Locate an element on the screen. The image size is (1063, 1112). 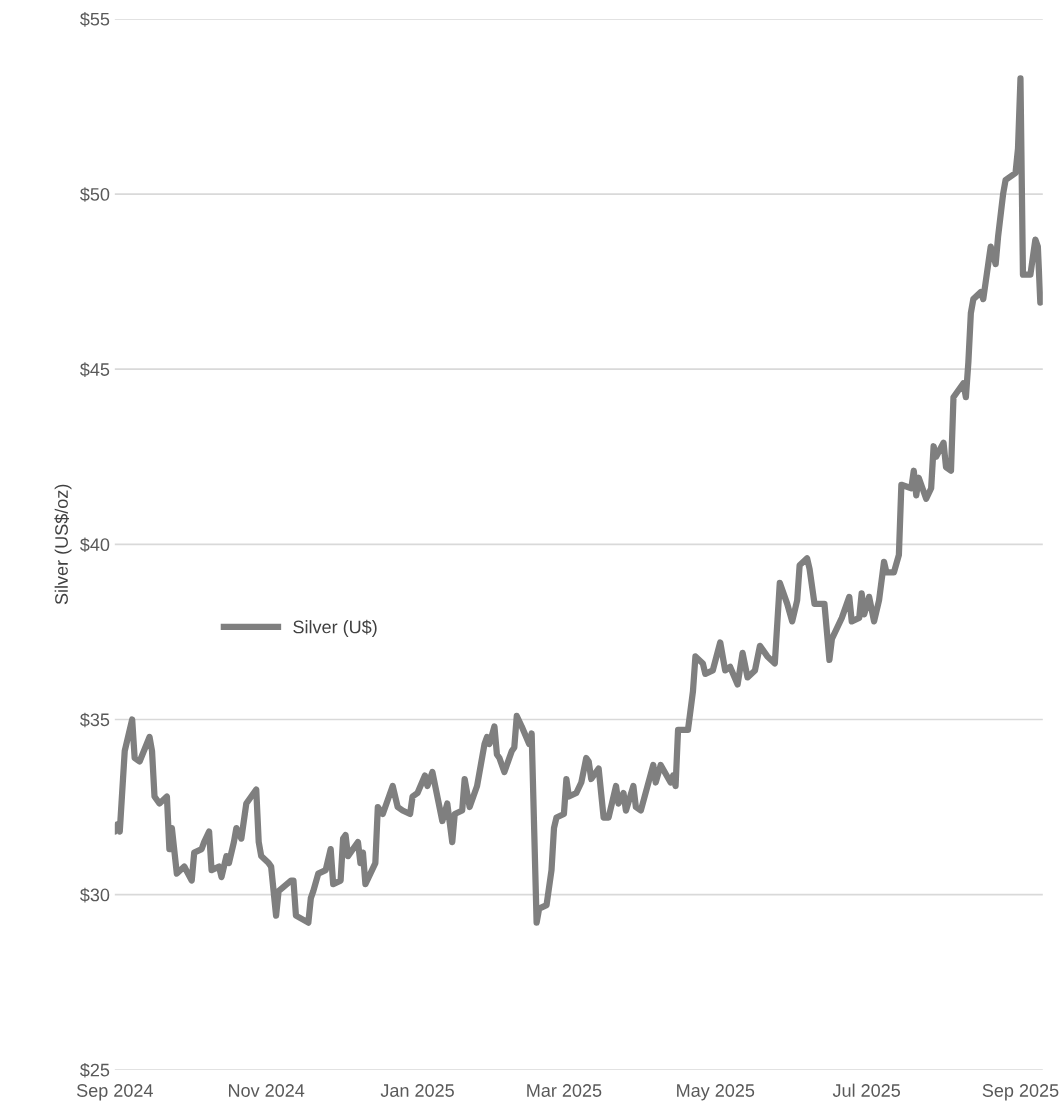
y-tick-label: $40 is located at coordinates (95, 545).